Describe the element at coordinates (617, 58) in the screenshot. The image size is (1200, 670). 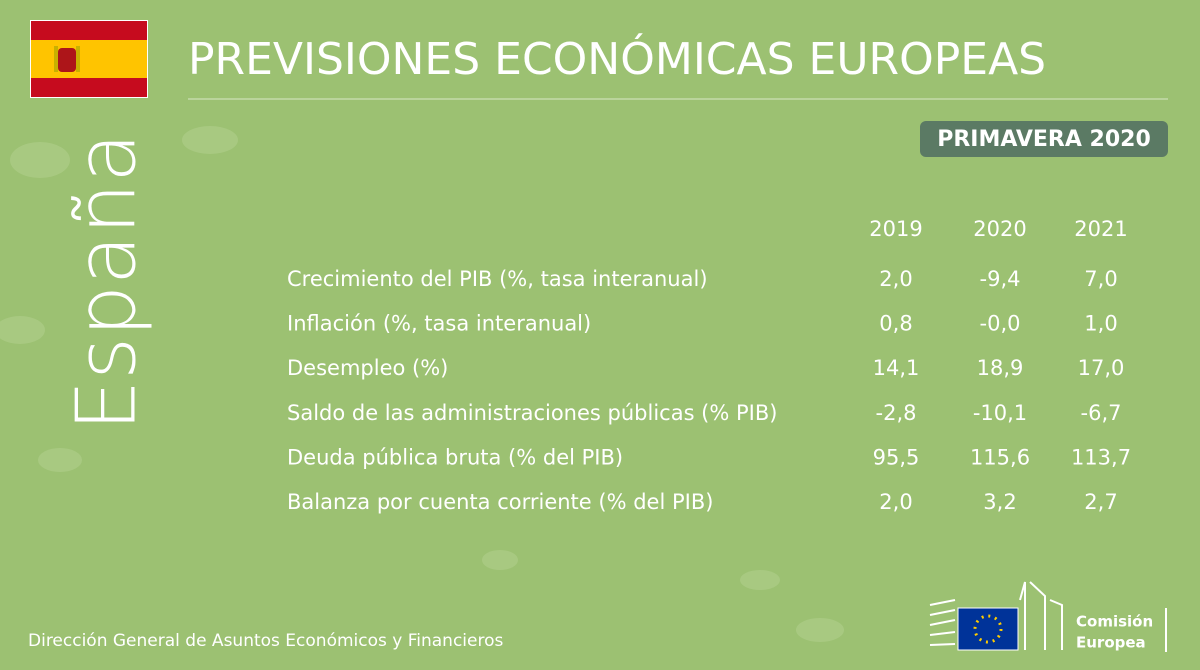
I see `title: PREVISIONES ECONÓMICAS EUROPEAS` at that location.